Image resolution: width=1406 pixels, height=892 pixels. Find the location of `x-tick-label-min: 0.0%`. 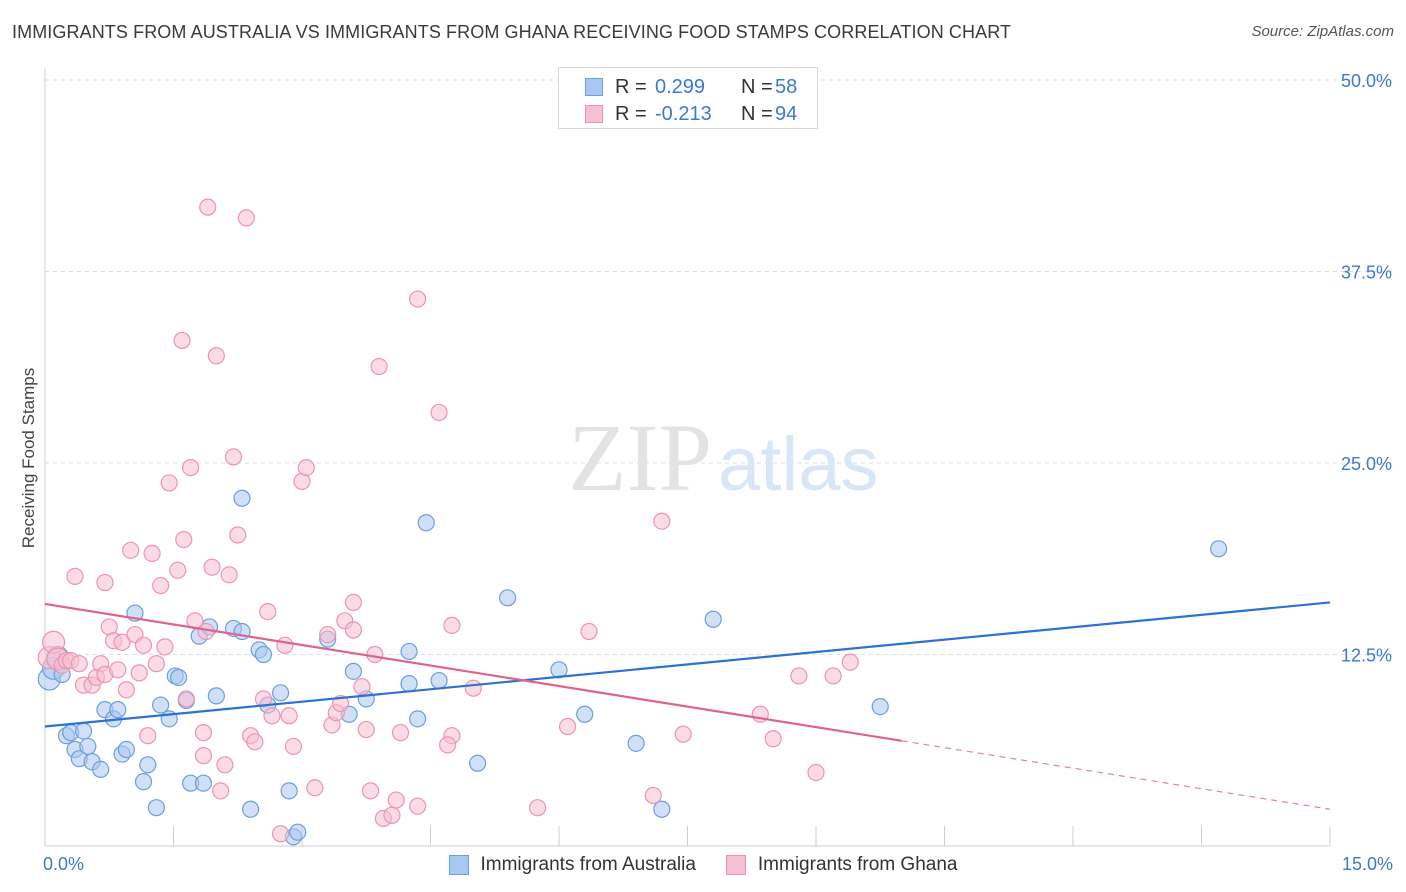

x-tick-label-min: 0.0% is located at coordinates (63, 864).